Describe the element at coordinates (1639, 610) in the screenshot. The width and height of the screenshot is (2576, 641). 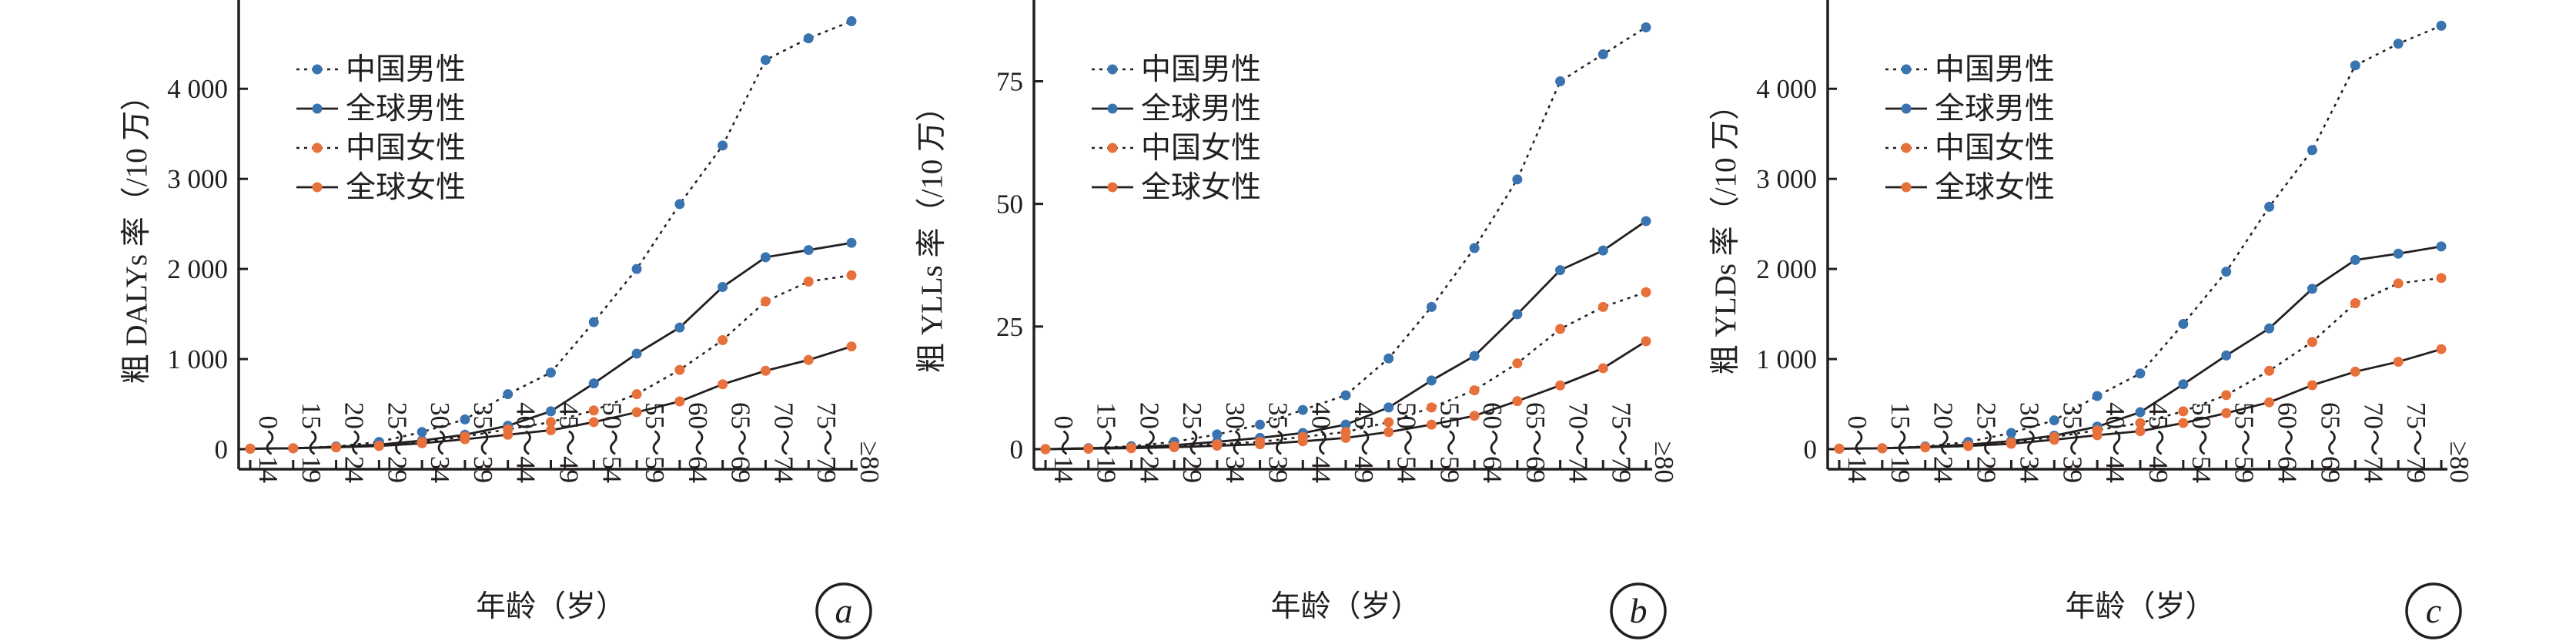
I see `panel-letter: b` at that location.